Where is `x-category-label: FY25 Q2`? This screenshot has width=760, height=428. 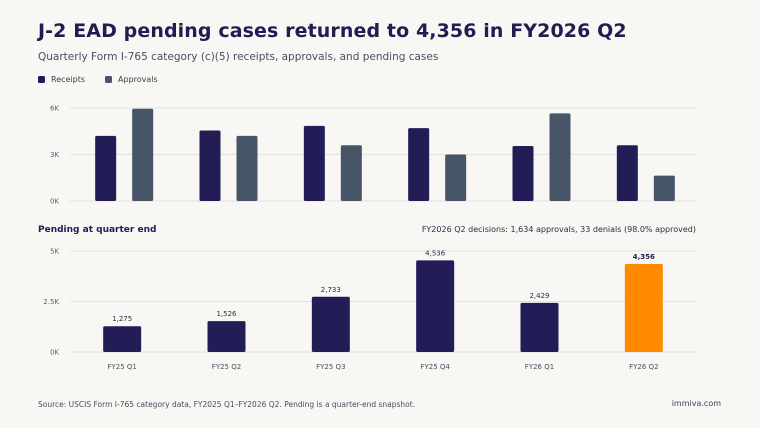
x-category-label: FY25 Q2 is located at coordinates (226, 367).